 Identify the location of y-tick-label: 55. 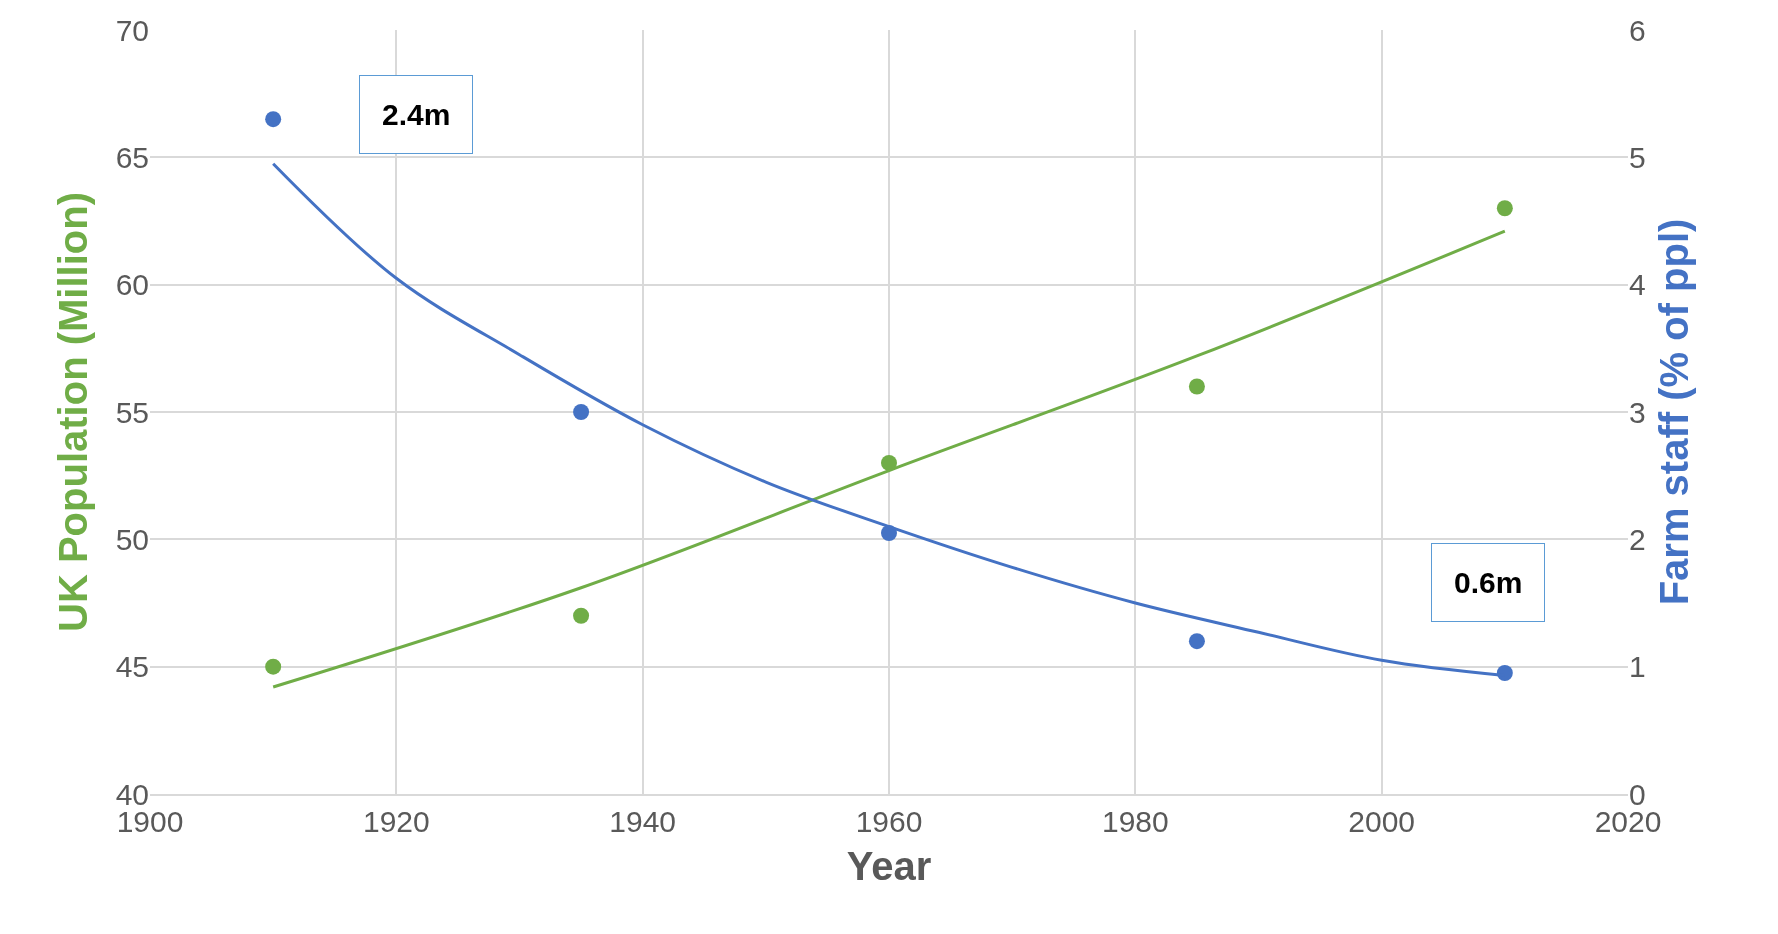
(132, 412).